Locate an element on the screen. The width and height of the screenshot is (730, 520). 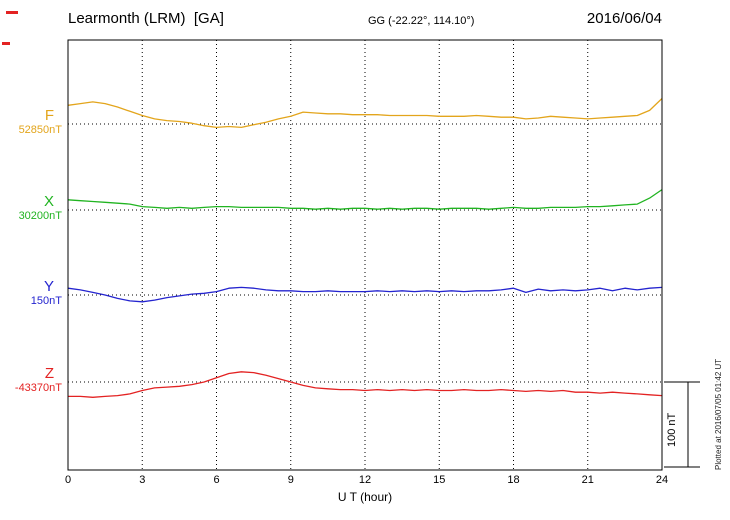
series-baseline-value-f: 52850nT is located at coordinates (40, 130).